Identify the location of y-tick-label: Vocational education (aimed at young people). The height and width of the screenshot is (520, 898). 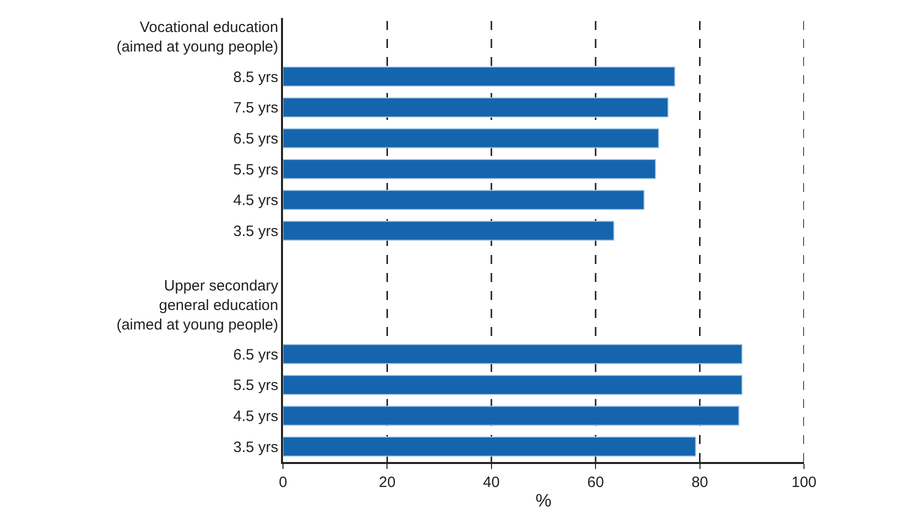
(197, 37).